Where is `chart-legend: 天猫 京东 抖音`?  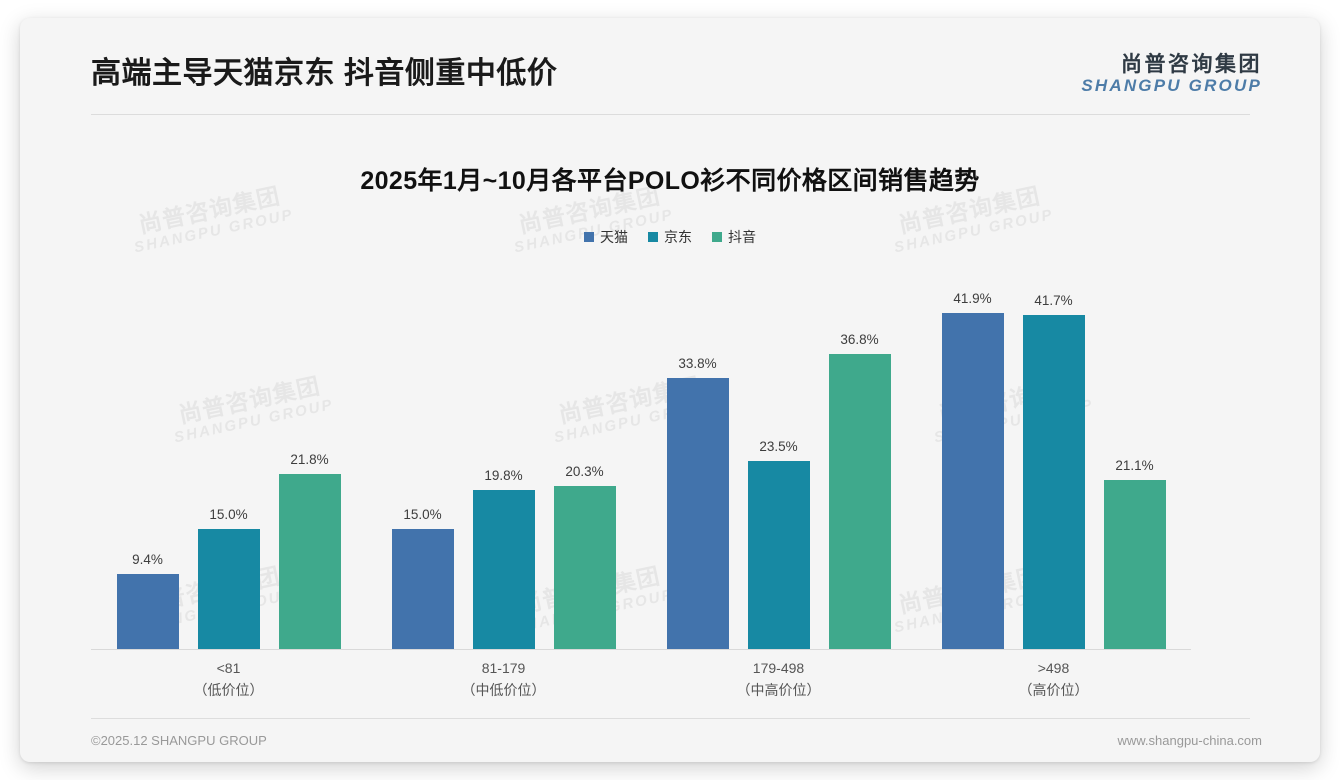
chart-legend: 天猫 京东 抖音 is located at coordinates (670, 237).